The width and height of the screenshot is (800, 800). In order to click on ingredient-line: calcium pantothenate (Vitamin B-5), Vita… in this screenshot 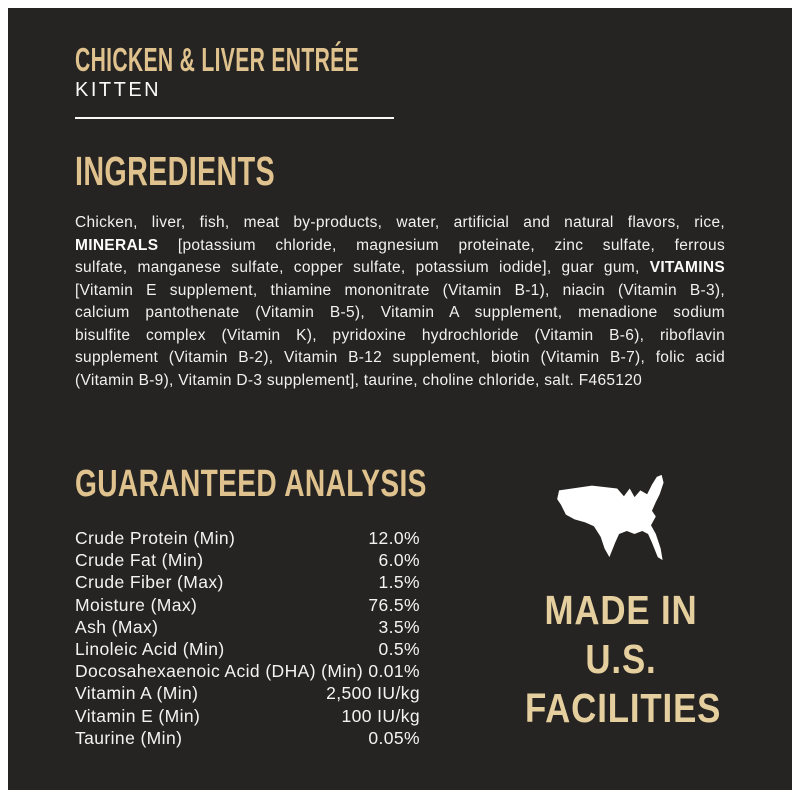, I will do `click(400, 312)`.